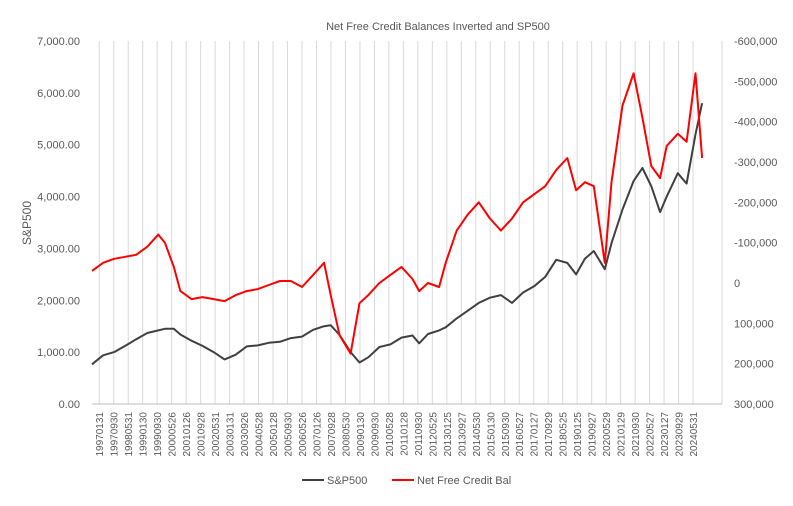  What do you see at coordinates (260, 434) in the screenshot?
I see `x-tick-label: 20040528` at bounding box center [260, 434].